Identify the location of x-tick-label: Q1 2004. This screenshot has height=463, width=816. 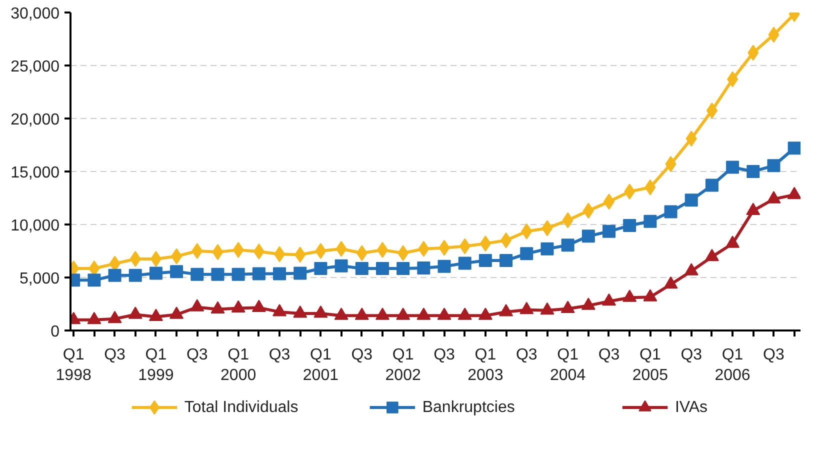
(568, 365).